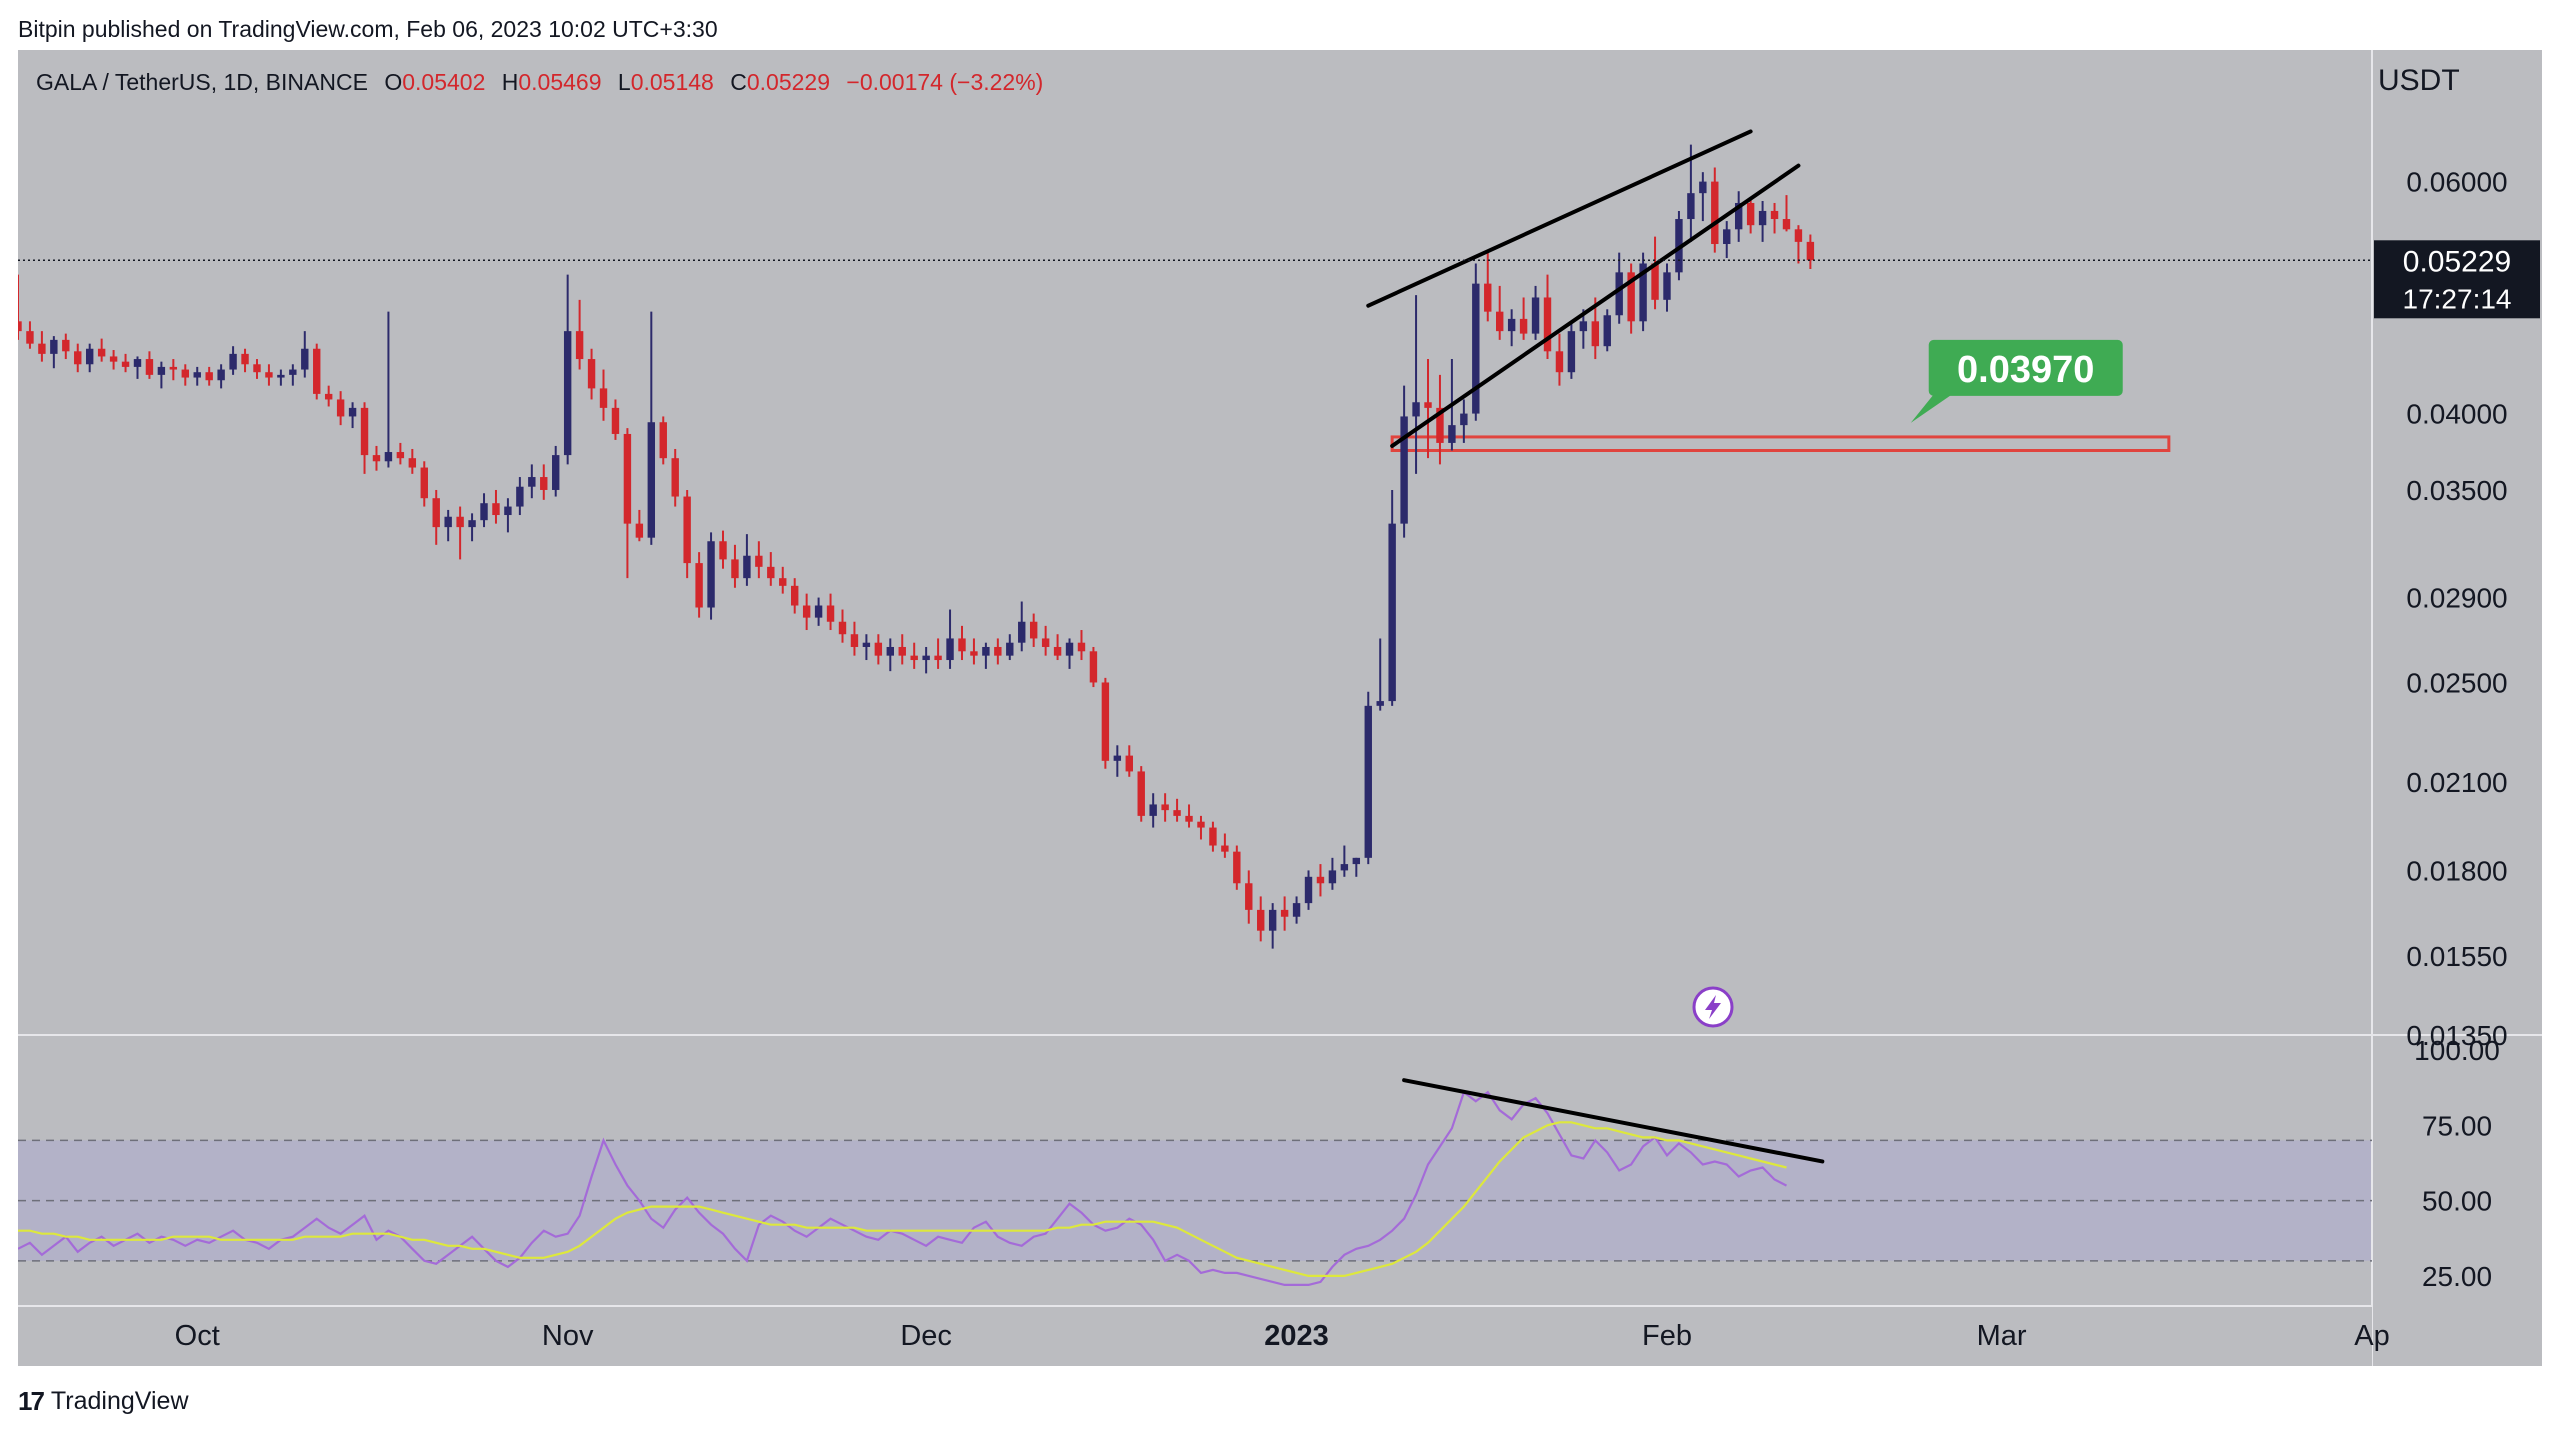  Describe the element at coordinates (103, 1401) in the screenshot. I see `tradingview-logo: 17 TradingView` at that location.